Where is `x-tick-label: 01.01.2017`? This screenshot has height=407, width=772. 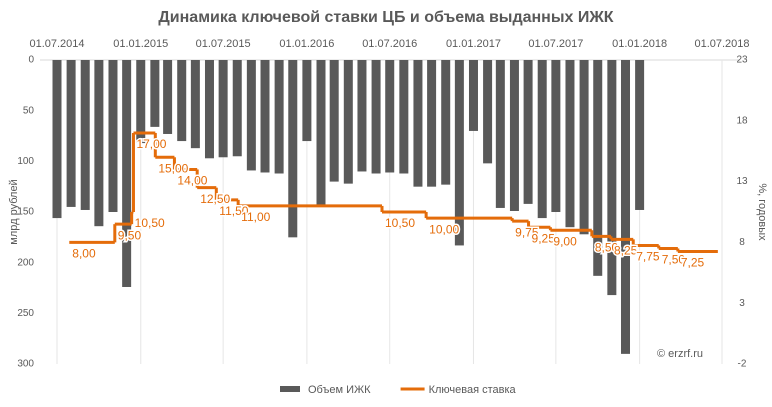
x-tick-label: 01.01.2017 is located at coordinates (473, 44).